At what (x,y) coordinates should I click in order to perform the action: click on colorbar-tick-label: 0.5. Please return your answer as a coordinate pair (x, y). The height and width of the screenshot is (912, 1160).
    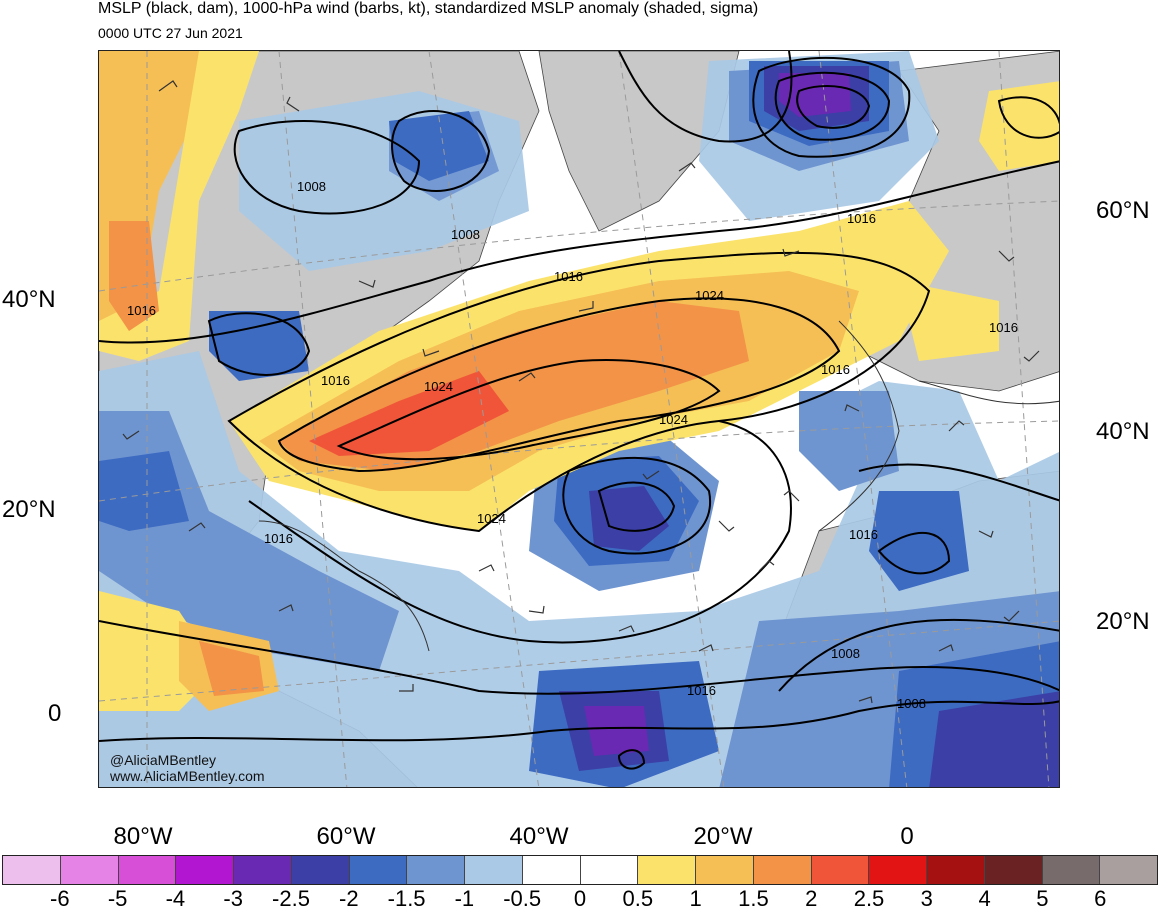
    Looking at the image, I should click on (638, 898).